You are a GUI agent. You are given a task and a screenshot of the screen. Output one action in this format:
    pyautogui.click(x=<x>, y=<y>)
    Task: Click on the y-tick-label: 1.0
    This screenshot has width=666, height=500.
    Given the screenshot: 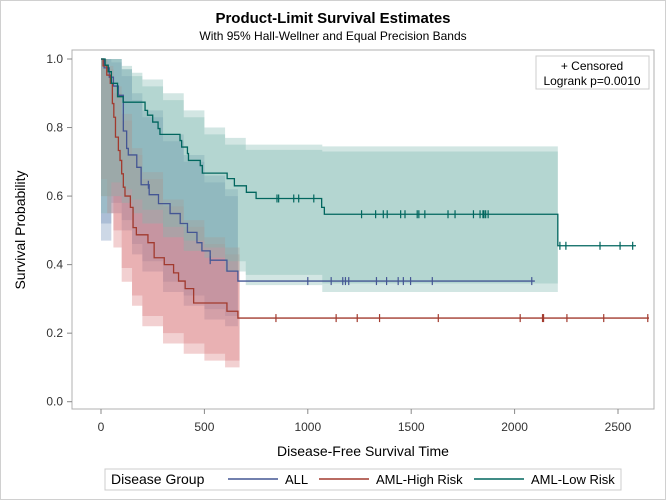 What is the action you would take?
    pyautogui.click(x=54, y=59)
    